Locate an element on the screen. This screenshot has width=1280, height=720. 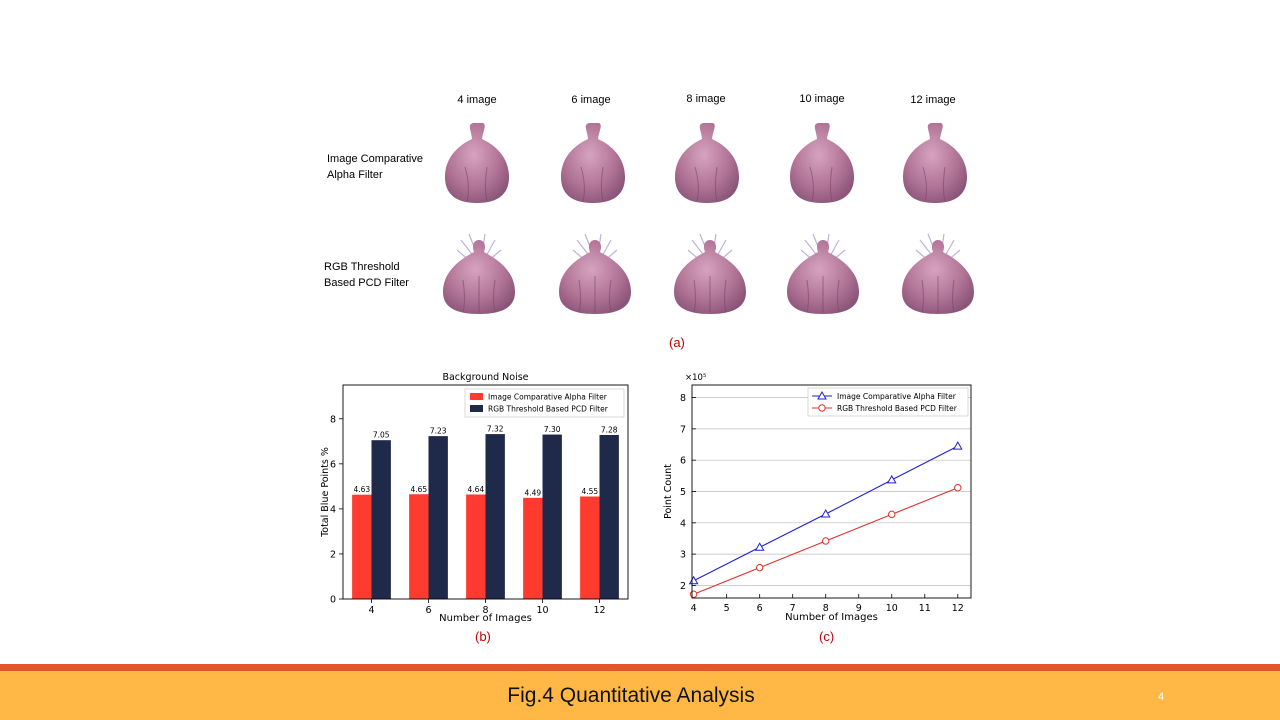
bar-data-label: 4.65 is located at coordinates (418, 489).